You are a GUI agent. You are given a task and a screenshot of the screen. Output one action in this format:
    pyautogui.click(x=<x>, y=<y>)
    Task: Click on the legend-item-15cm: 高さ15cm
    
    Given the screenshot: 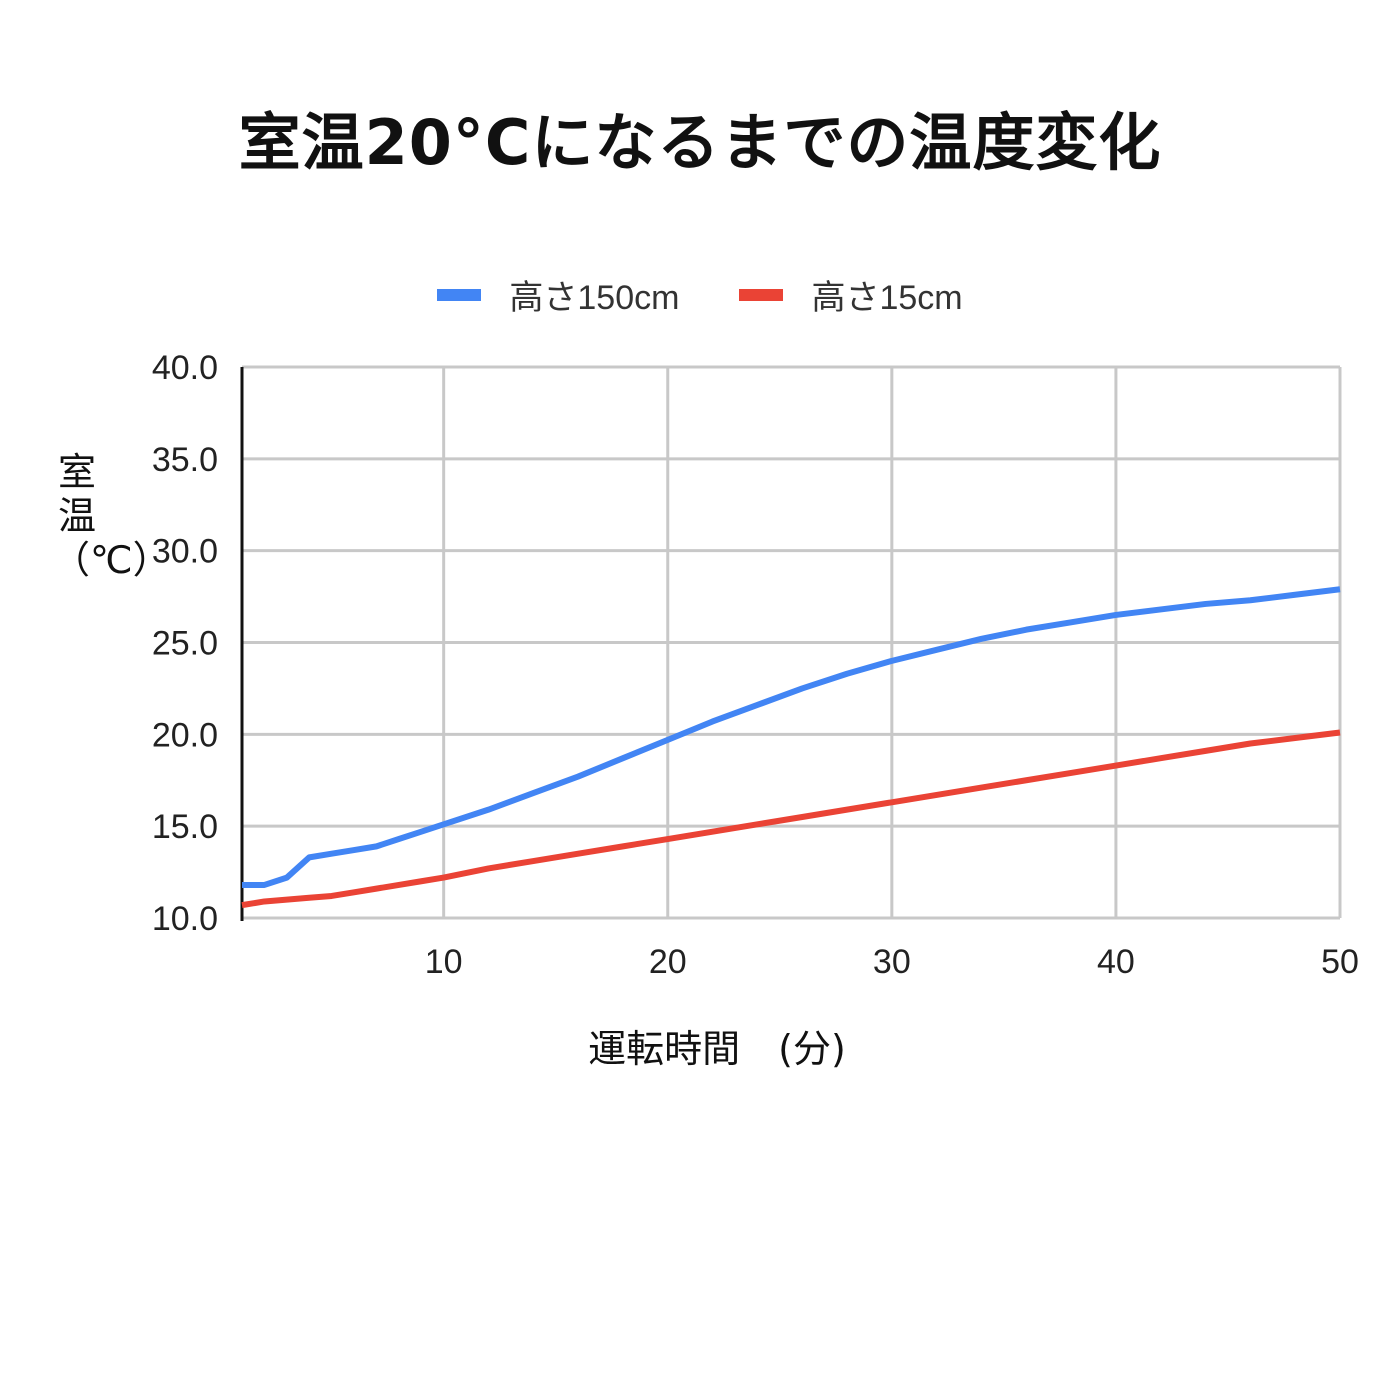 What is the action you would take?
    pyautogui.click(x=851, y=294)
    